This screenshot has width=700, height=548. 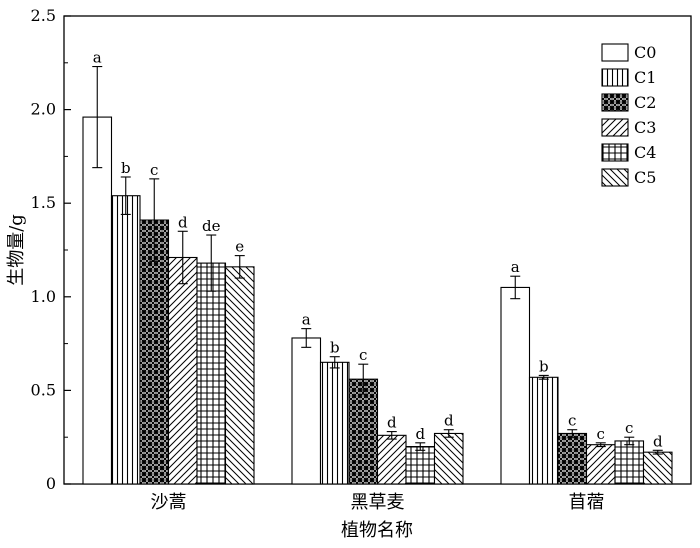 I want to click on y-axis: 0 0.5 1.0 1.5 2.0 2.5, so click(x=51, y=249).